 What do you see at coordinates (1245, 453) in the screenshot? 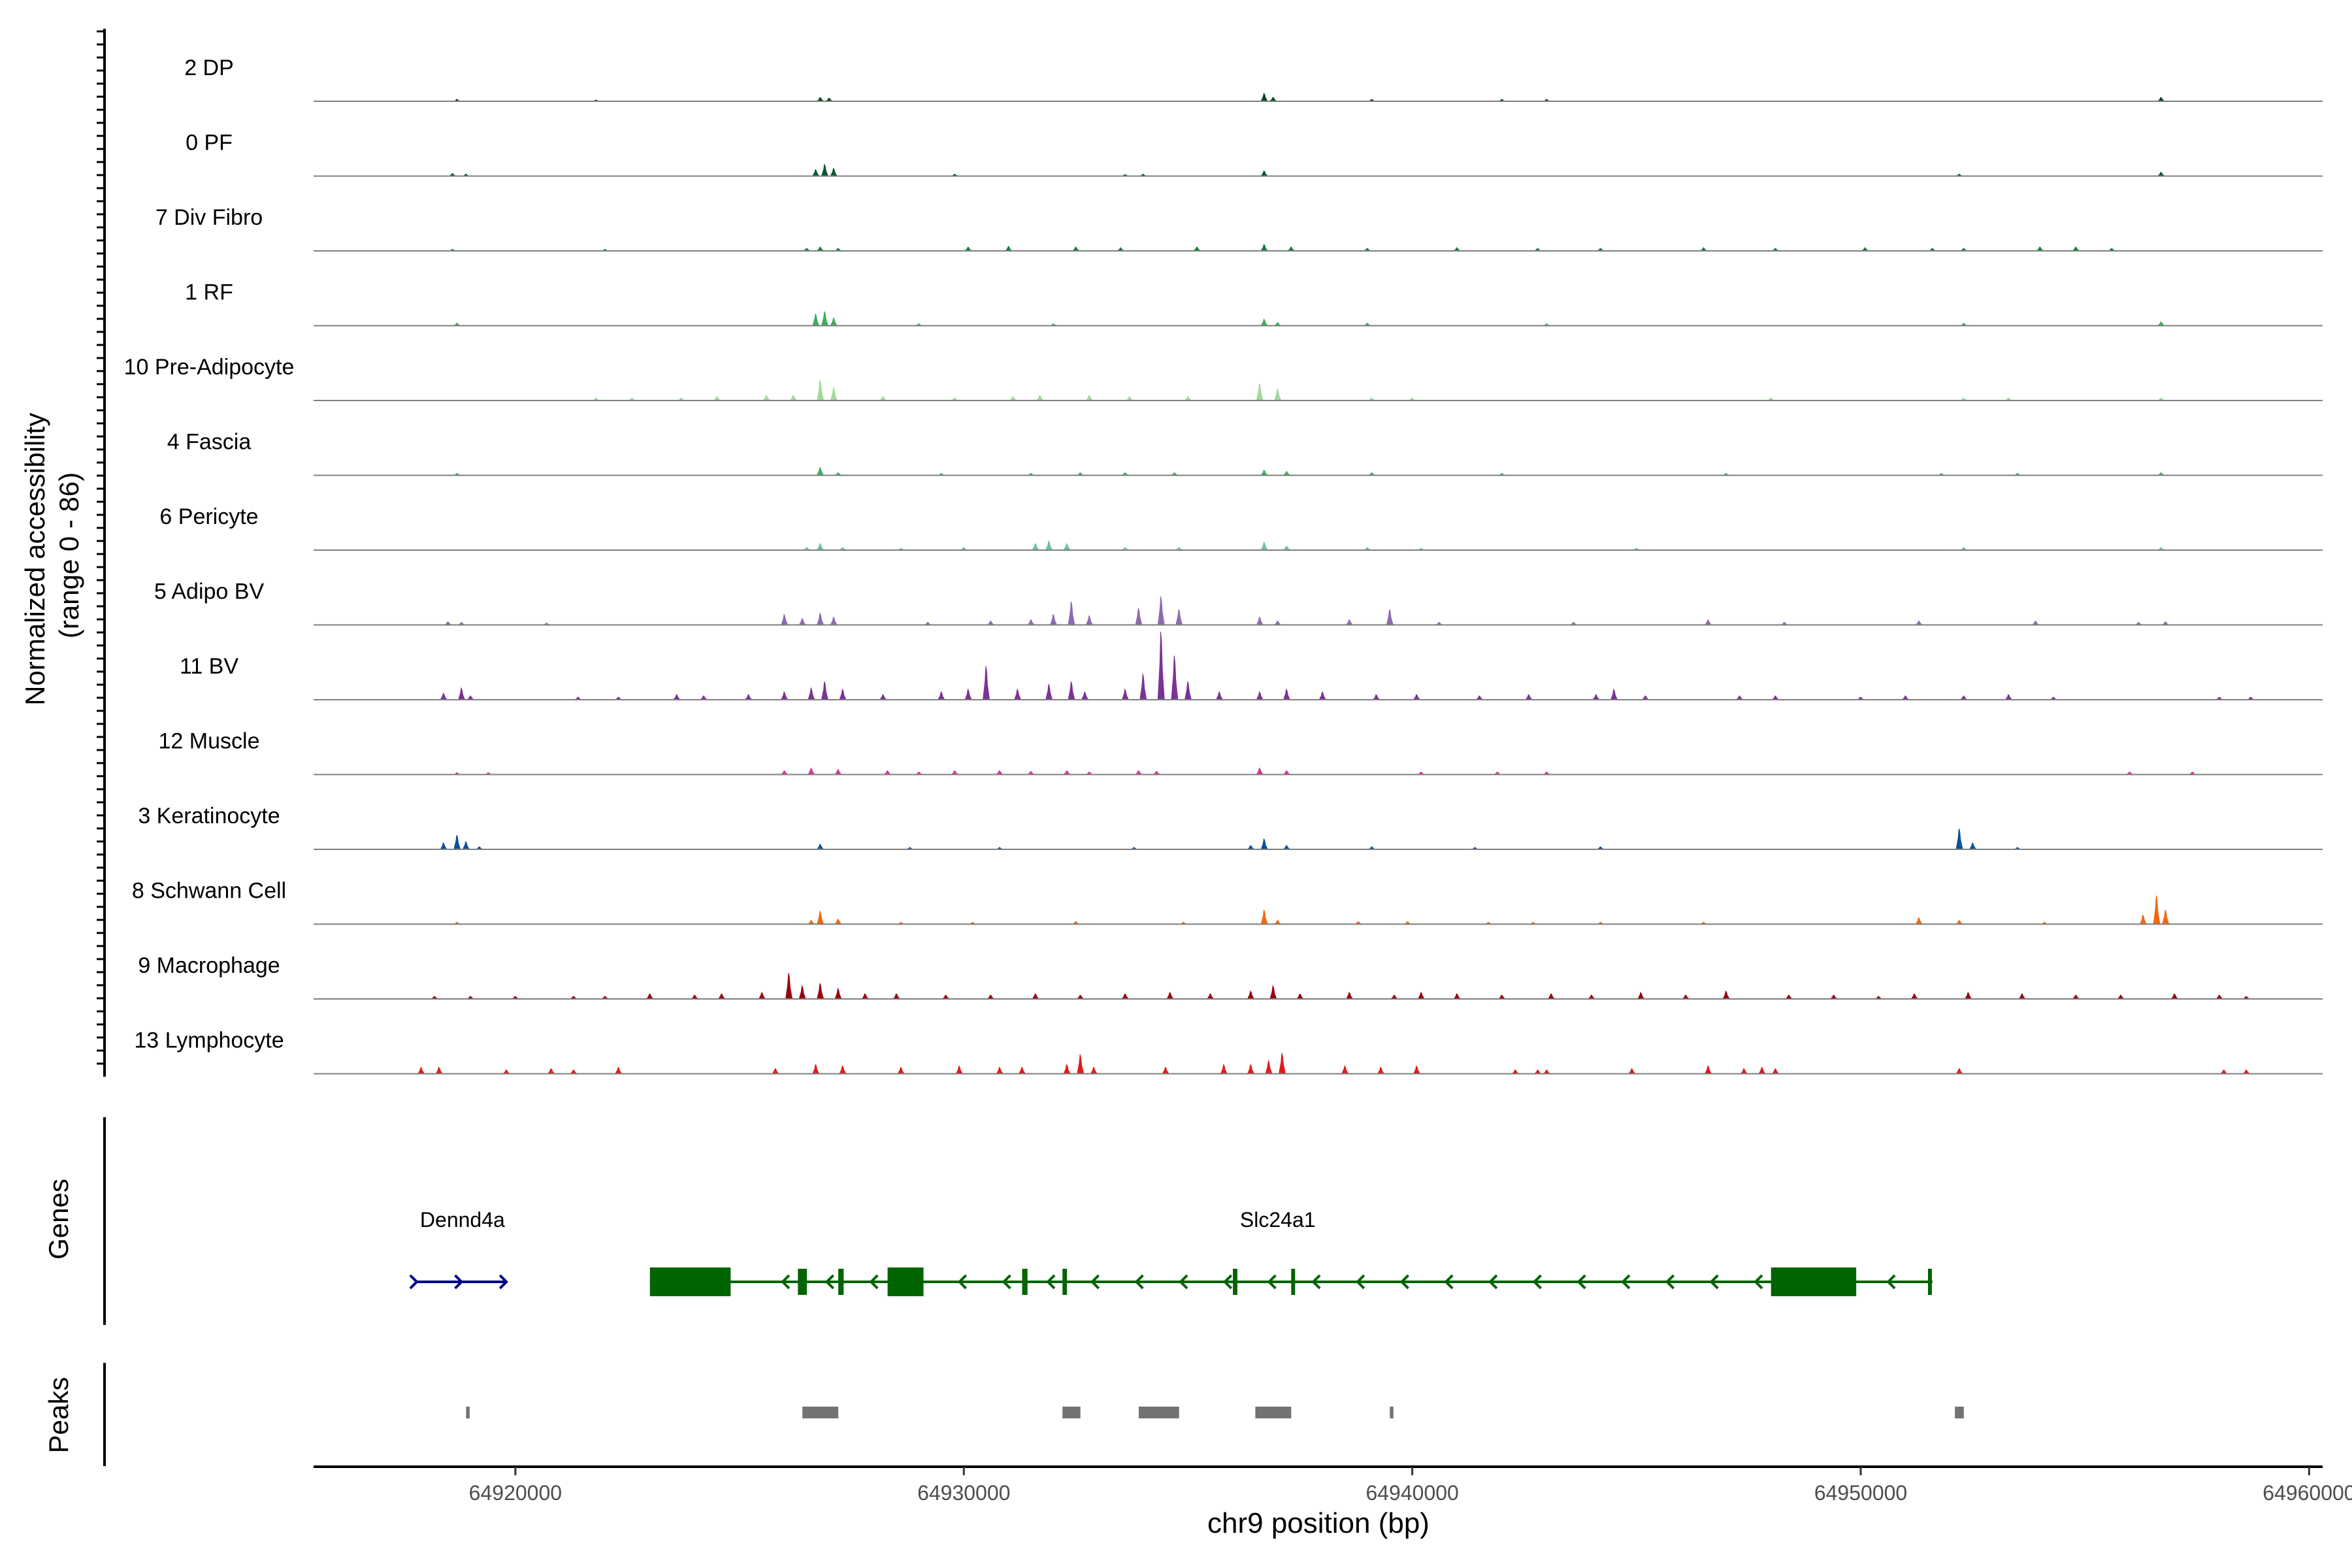
I see `track-4-fascia: 4 Fascia` at bounding box center [1245, 453].